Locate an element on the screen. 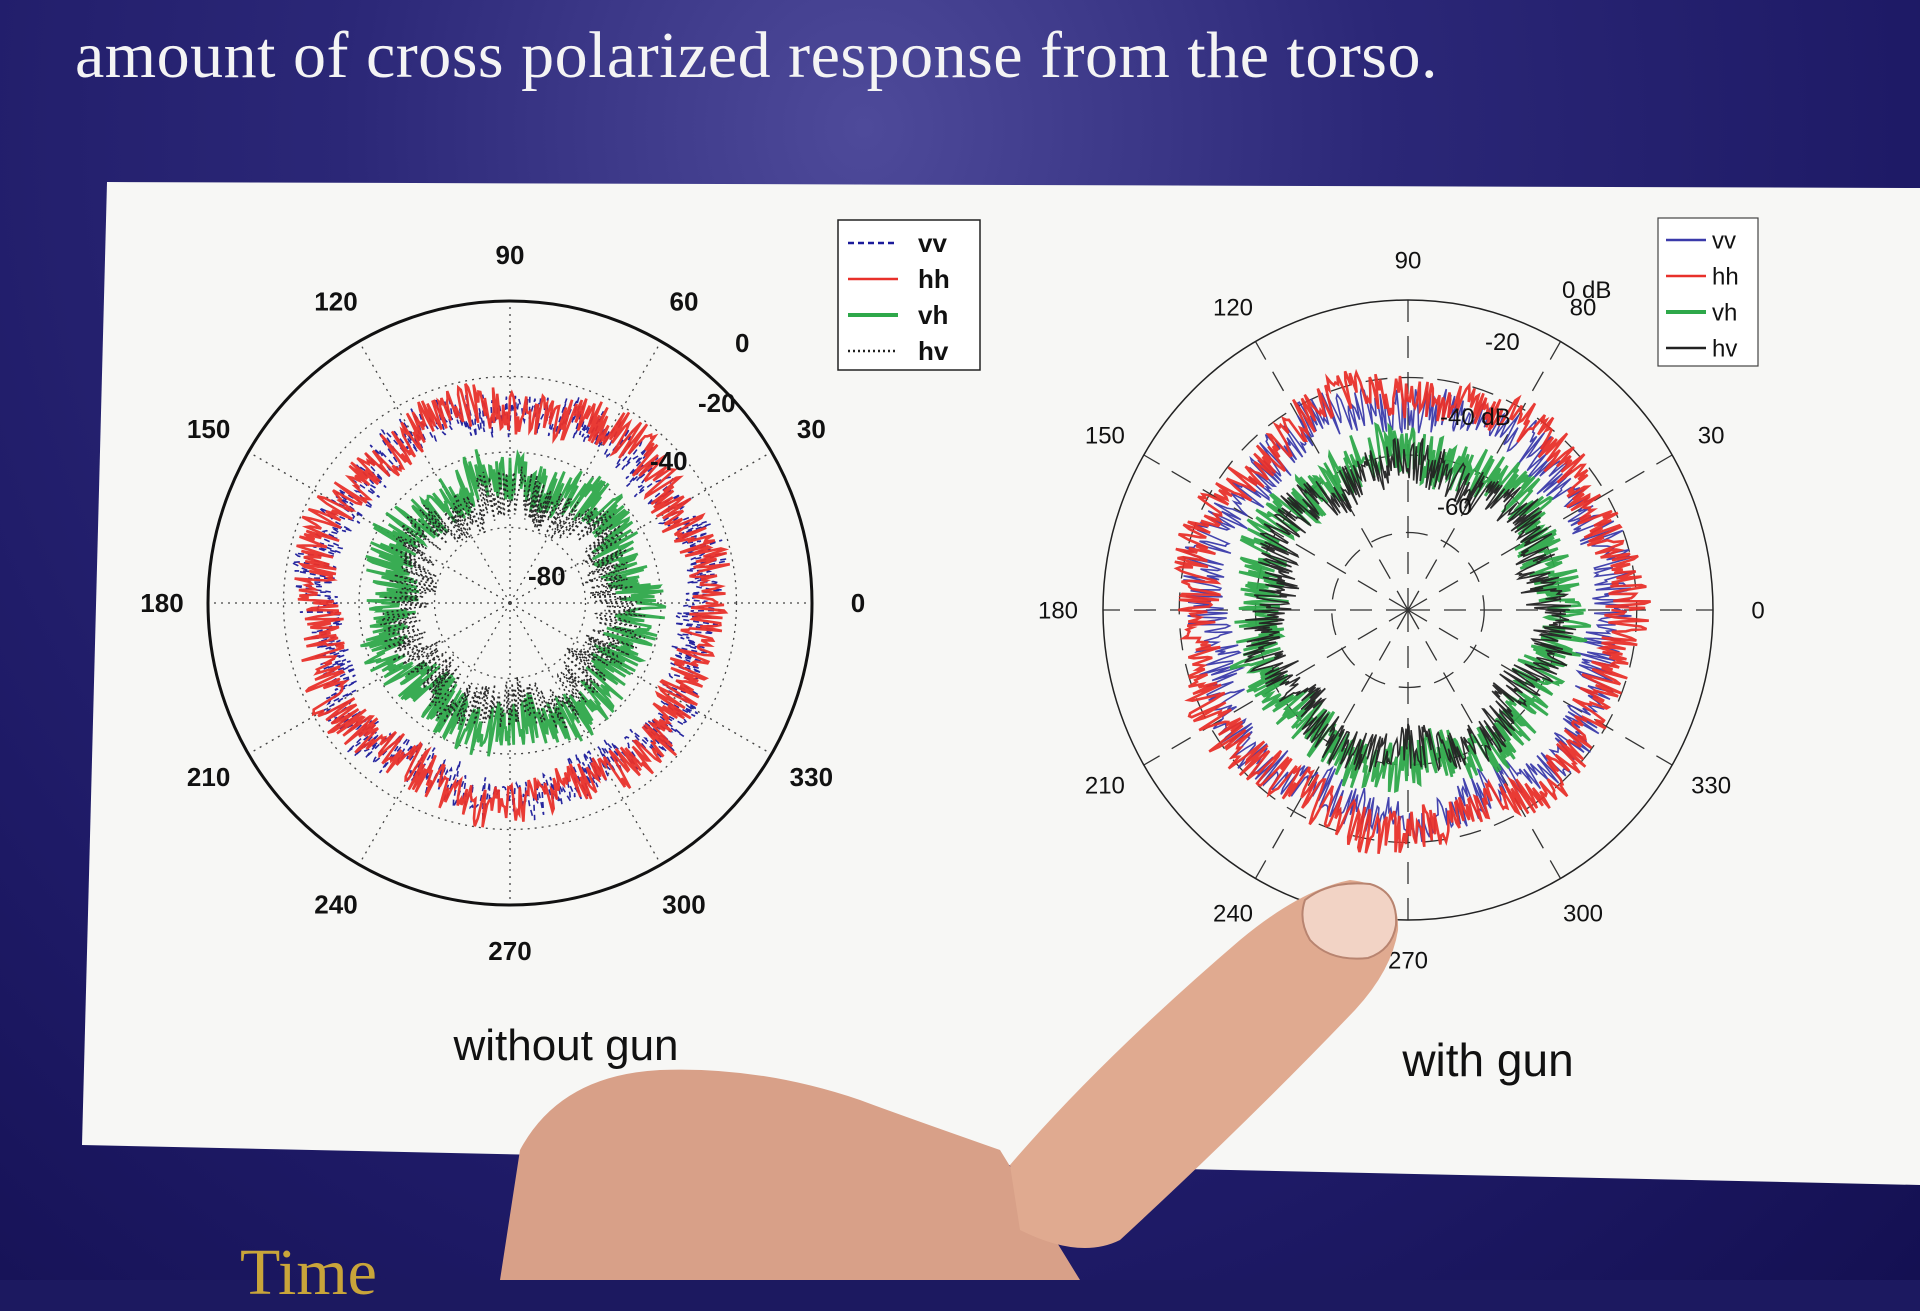 This screenshot has width=1920, height=1311. angle-label: 80 is located at coordinates (1583, 307).